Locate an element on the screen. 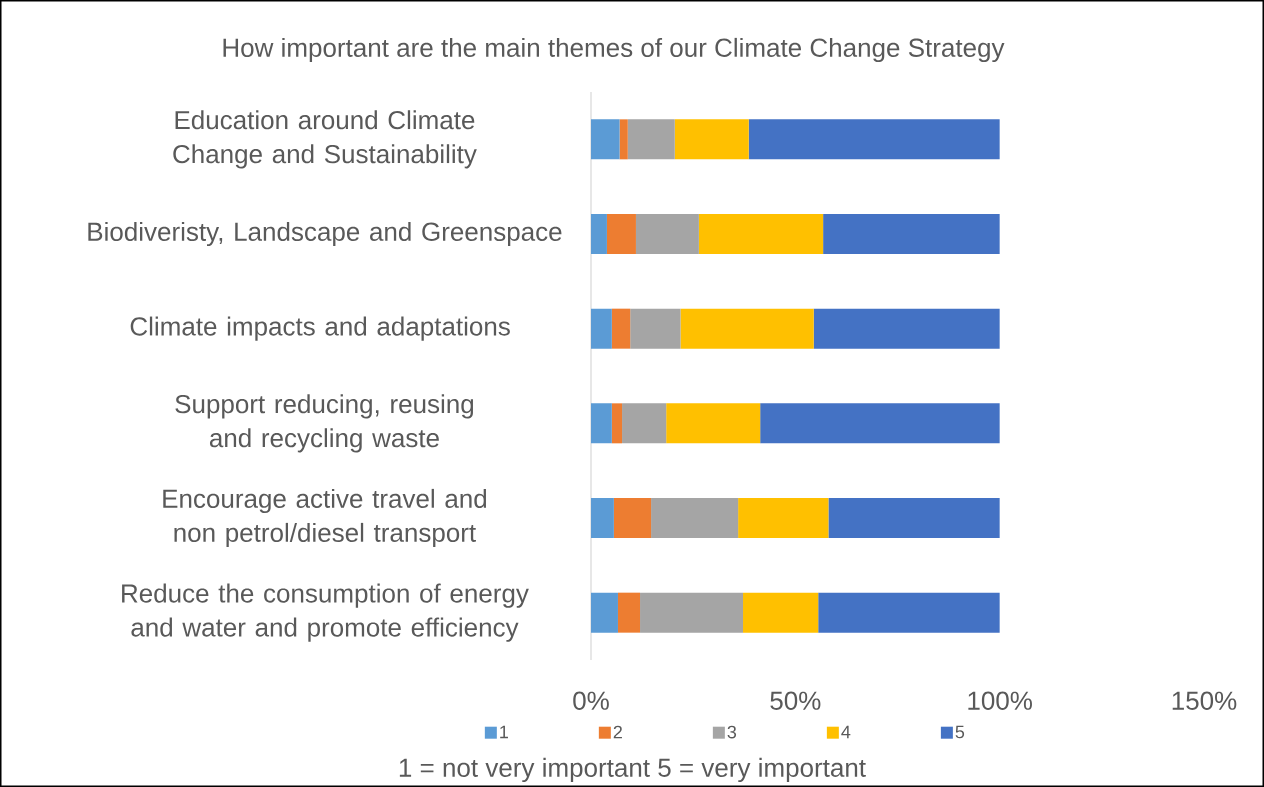  legend-label: 3 is located at coordinates (732, 732).